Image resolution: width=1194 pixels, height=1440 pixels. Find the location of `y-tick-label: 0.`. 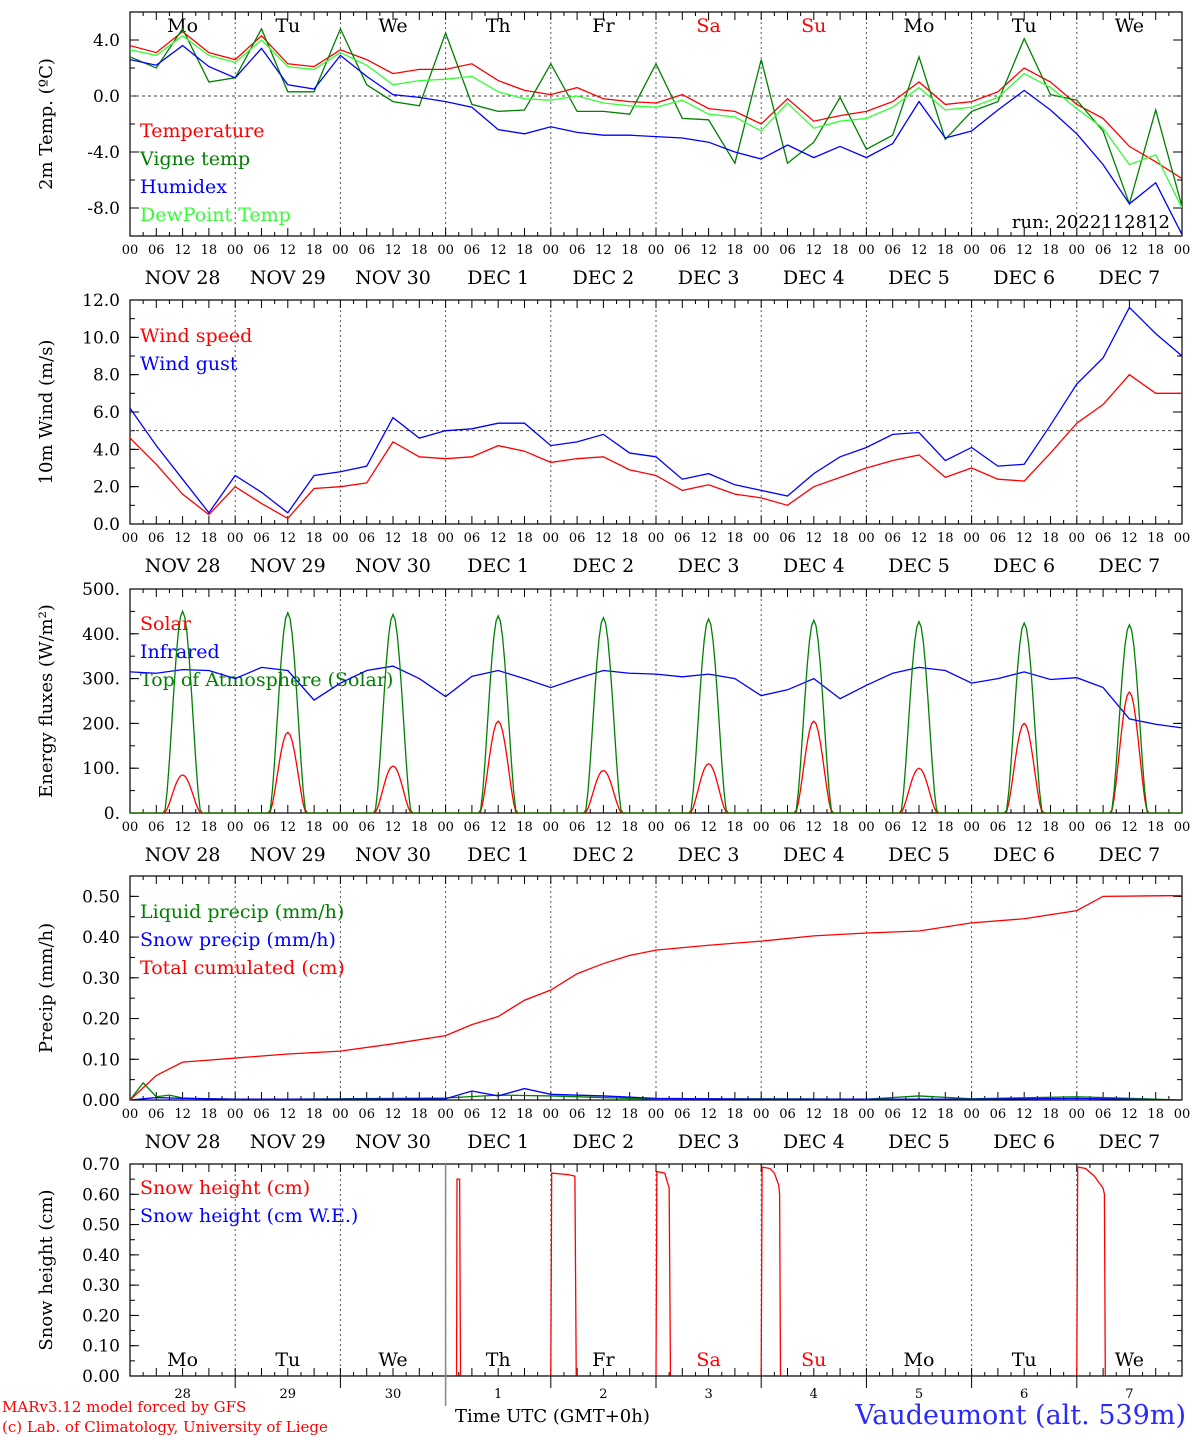

y-tick-label: 0. is located at coordinates (112, 814).